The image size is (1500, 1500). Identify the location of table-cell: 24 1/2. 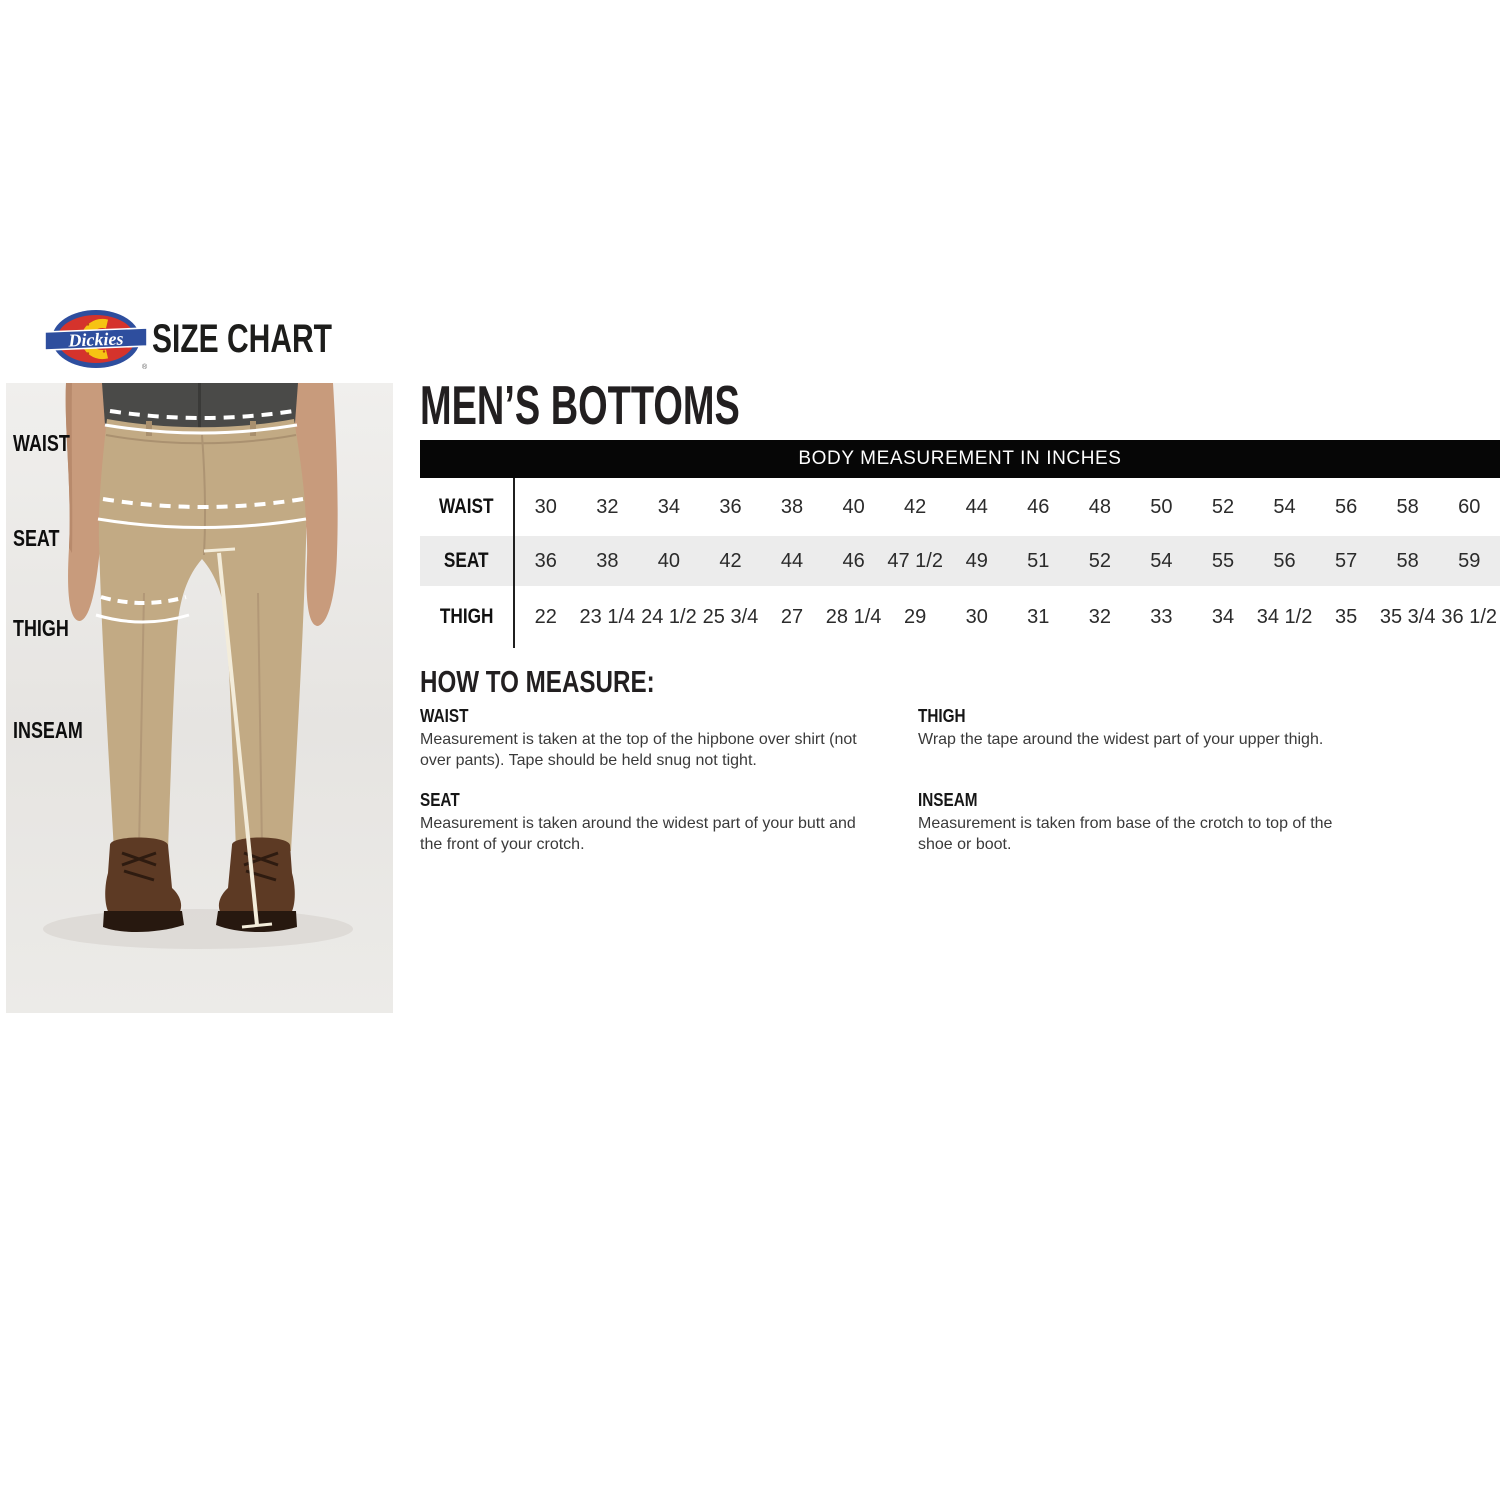
(669, 616).